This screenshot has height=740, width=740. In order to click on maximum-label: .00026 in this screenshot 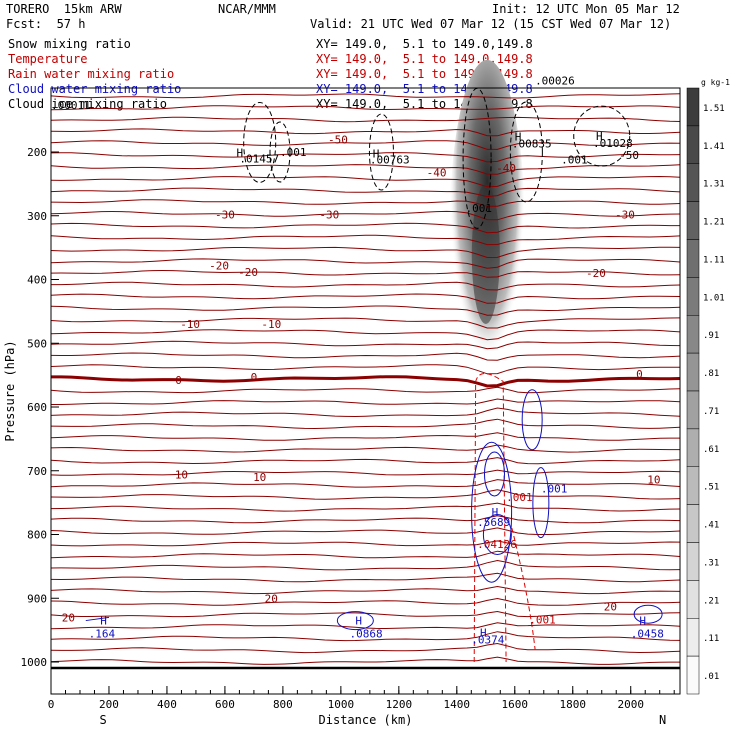, I will do `click(555, 81)`.